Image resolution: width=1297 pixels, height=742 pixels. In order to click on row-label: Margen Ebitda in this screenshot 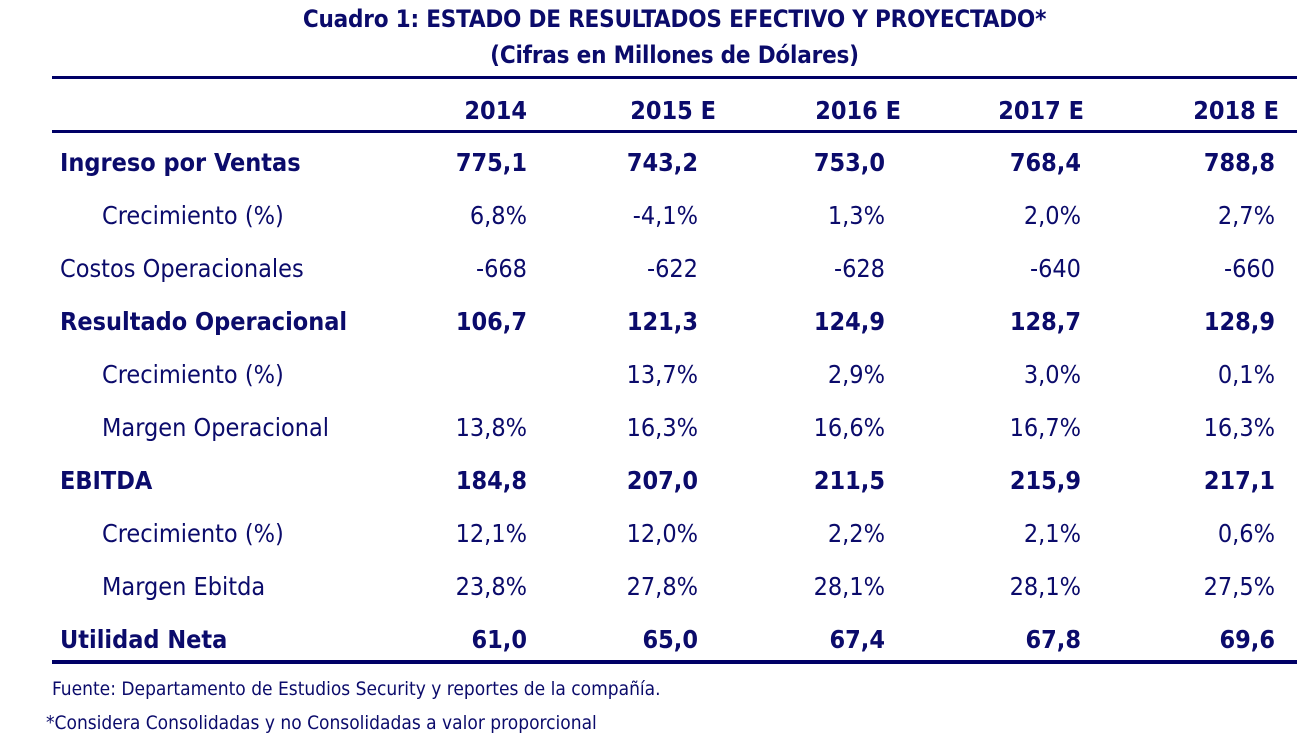, I will do `click(184, 586)`.